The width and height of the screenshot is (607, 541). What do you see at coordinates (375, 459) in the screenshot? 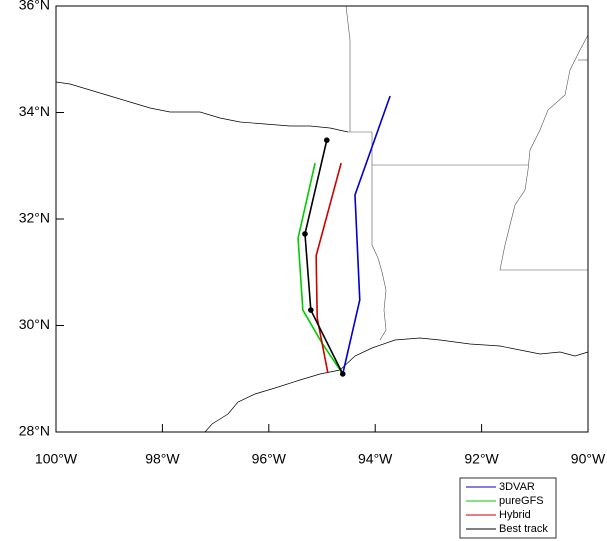
I see `x-tick-label: 94°W` at bounding box center [375, 459].